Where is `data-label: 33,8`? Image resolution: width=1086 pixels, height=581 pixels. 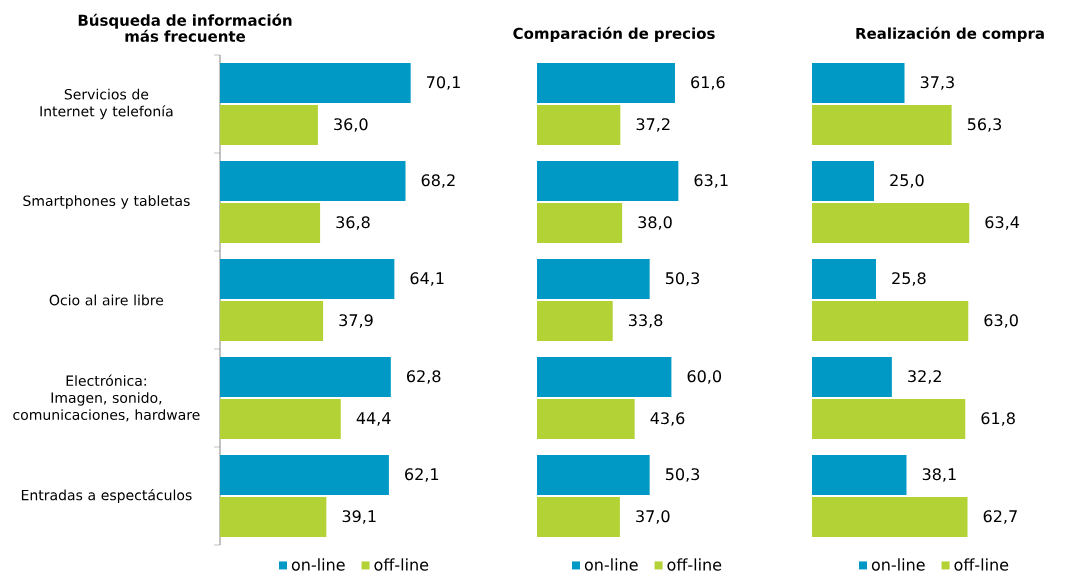 data-label: 33,8 is located at coordinates (646, 321).